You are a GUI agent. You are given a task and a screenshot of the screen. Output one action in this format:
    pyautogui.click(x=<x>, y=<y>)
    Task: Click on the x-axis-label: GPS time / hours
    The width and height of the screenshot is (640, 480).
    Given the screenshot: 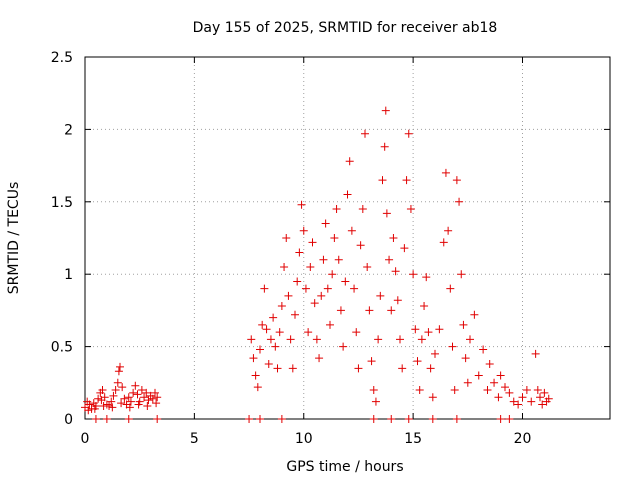 What is the action you would take?
    pyautogui.click(x=344, y=467)
    